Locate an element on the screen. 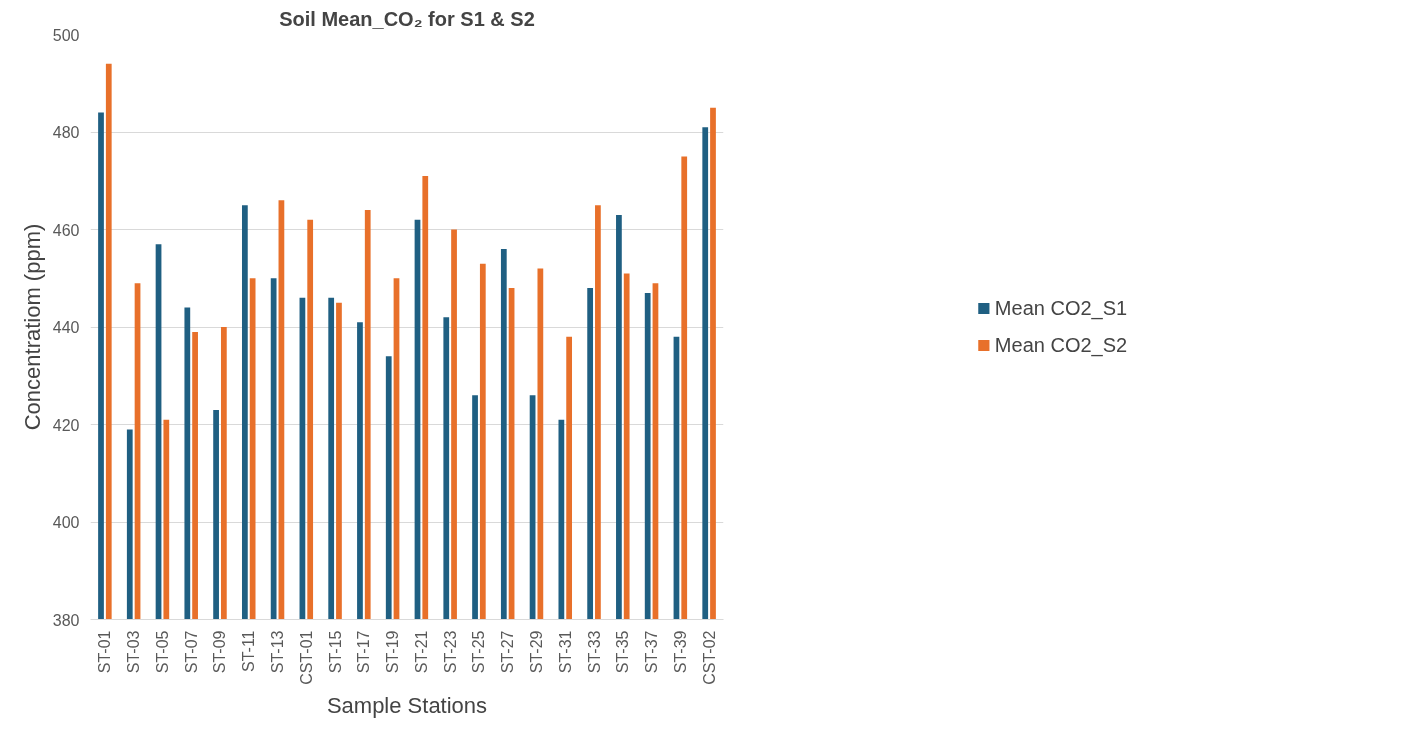  y-axis-title: Concentratiom (ppm) is located at coordinates (32, 327).